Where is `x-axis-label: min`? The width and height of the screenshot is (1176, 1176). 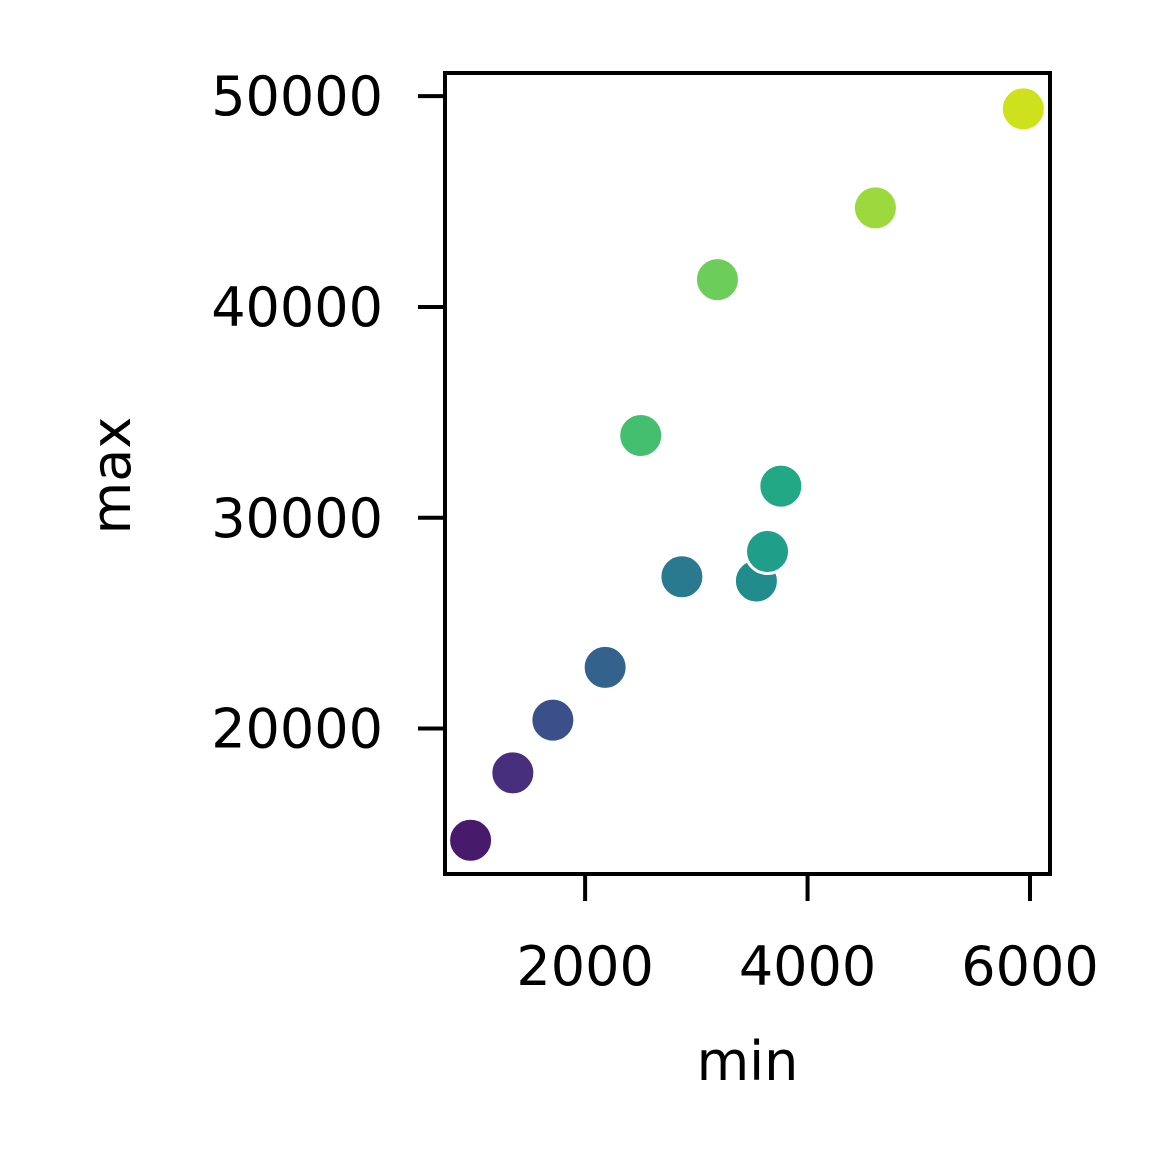 x-axis-label: min is located at coordinates (748, 1061).